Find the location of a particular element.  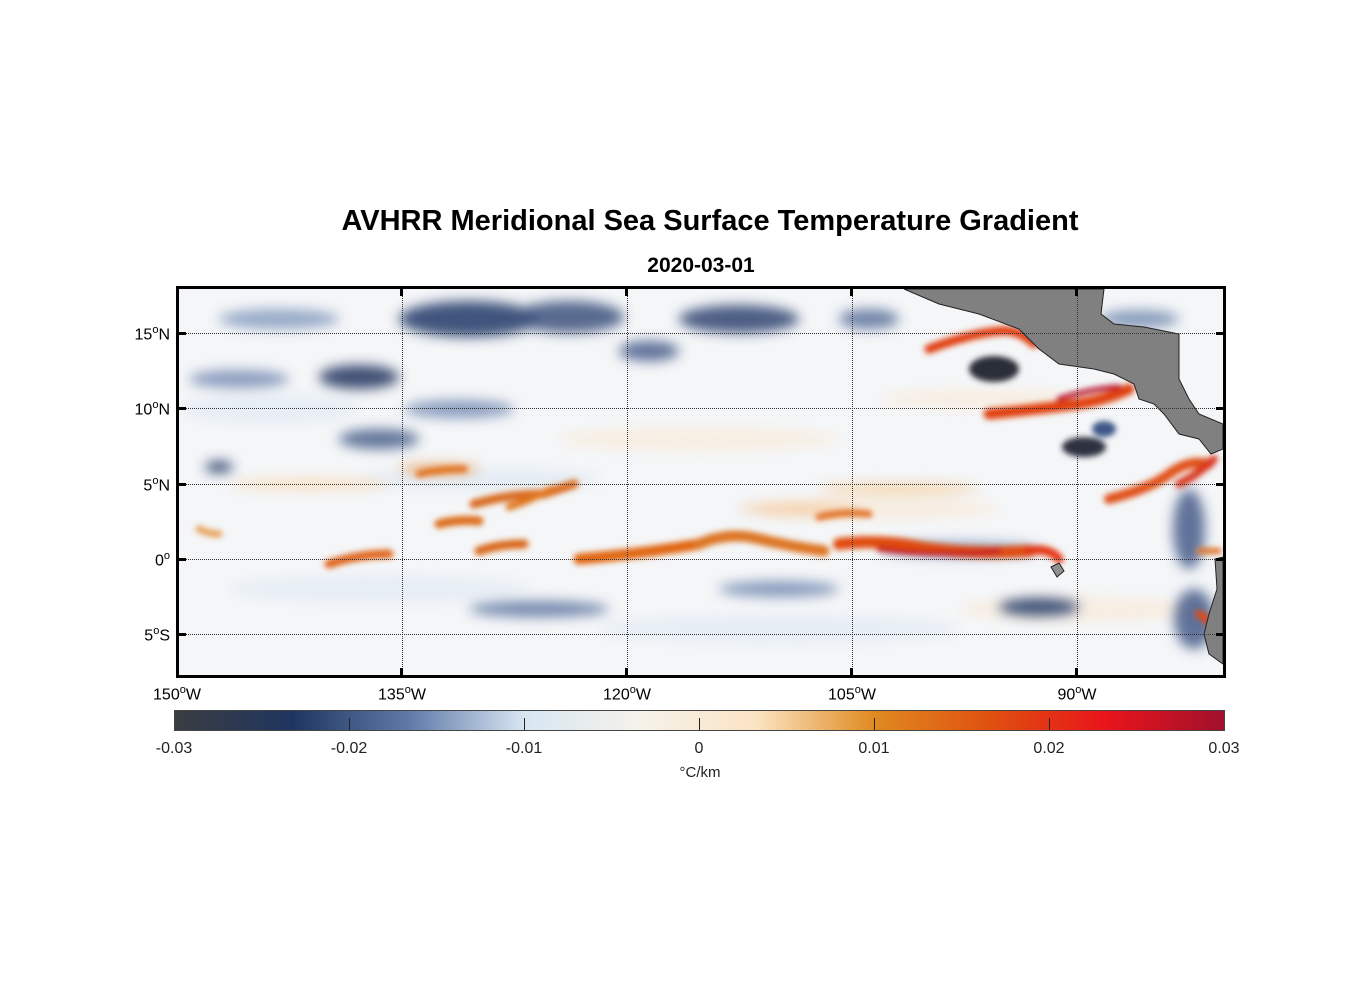

colorbar-units: °C/km is located at coordinates (700, 772).